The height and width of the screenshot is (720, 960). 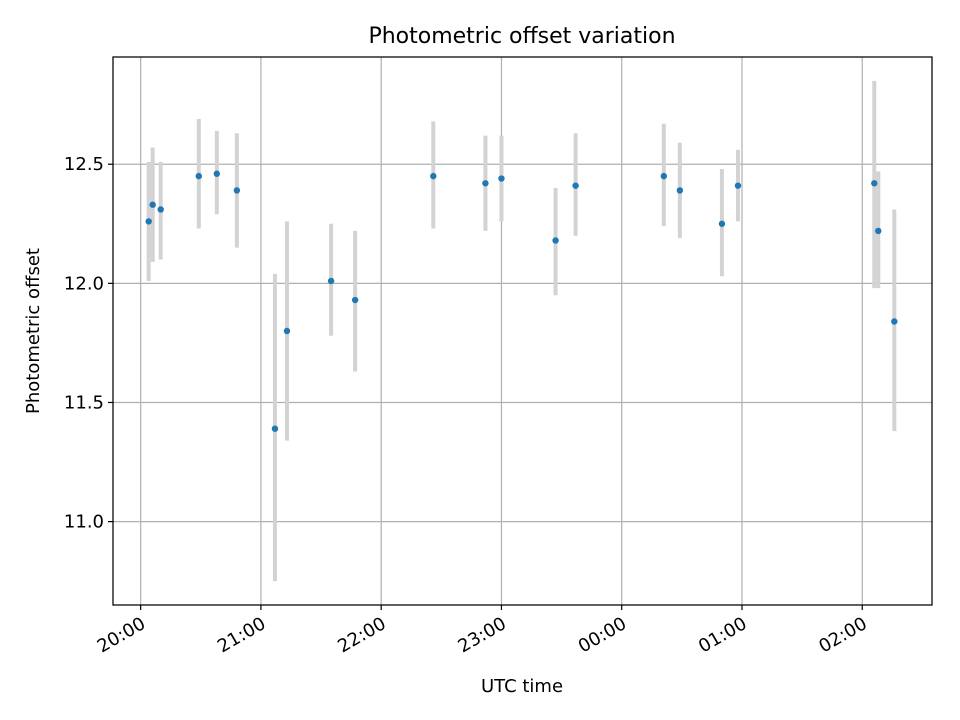 I want to click on y-tick-label: 11.5, so click(x=84, y=402).